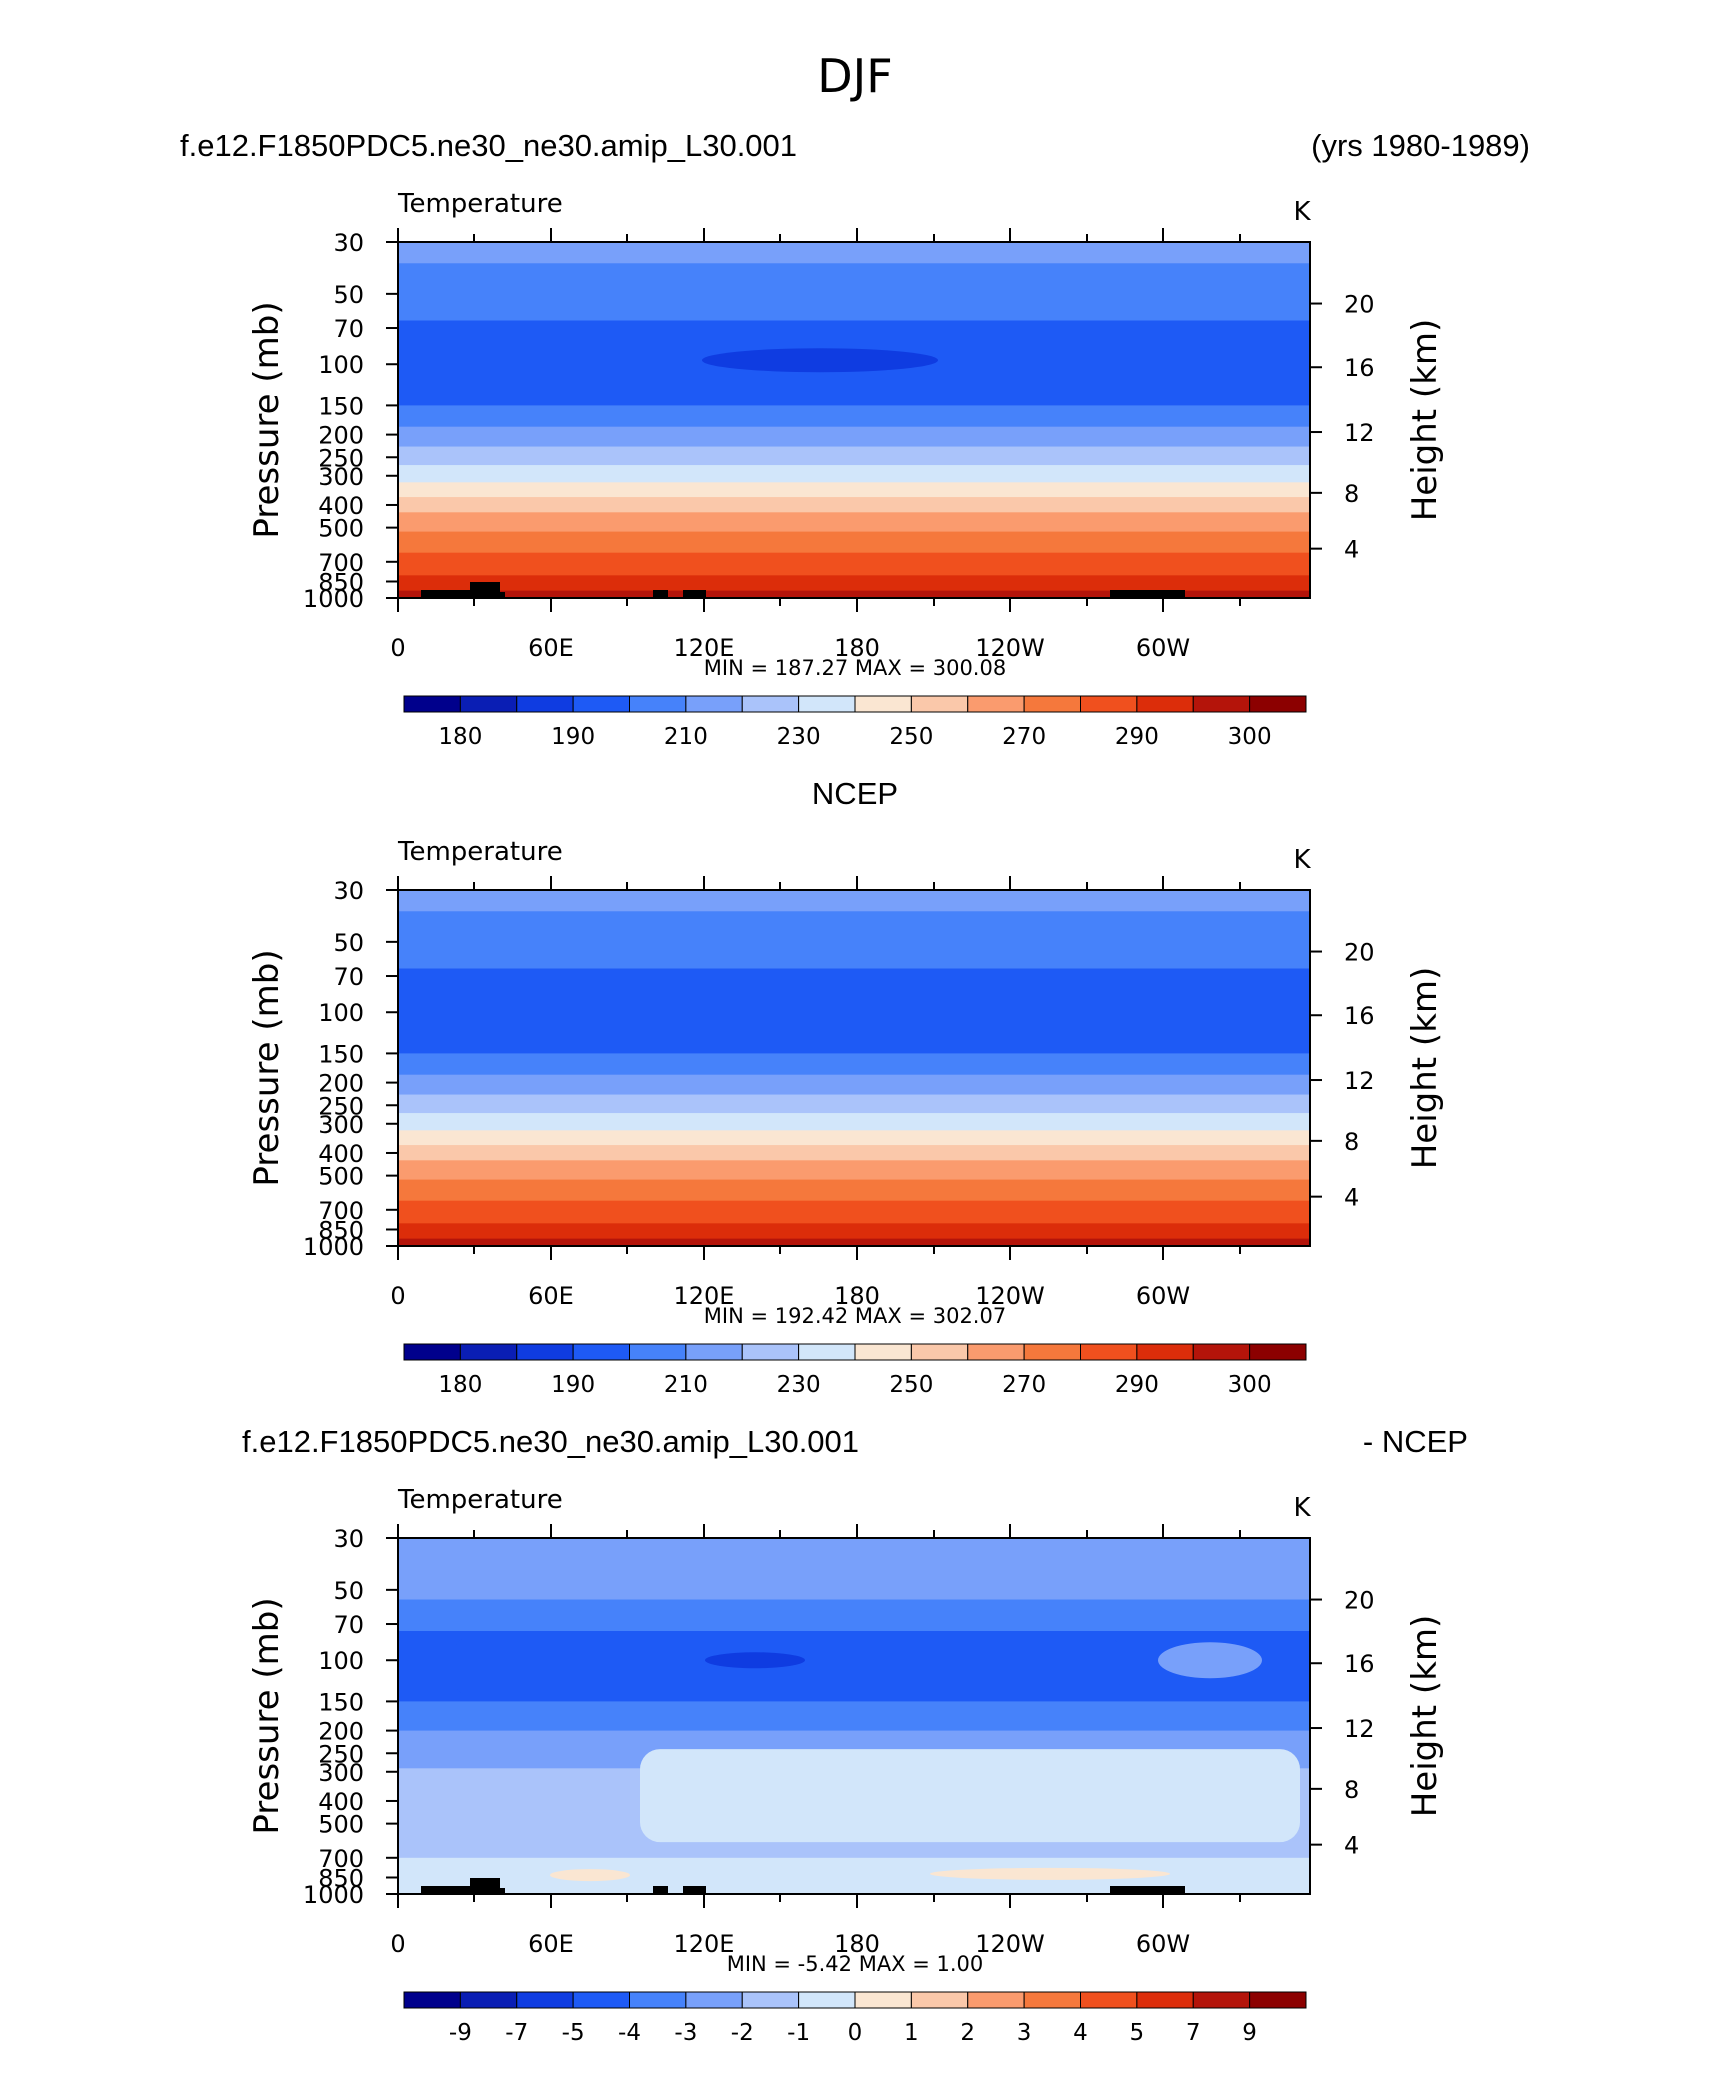 This screenshot has height=2074, width=1710. Describe the element at coordinates (267, 1715) in the screenshot. I see `y-axis-title: Pressure (mb)` at that location.